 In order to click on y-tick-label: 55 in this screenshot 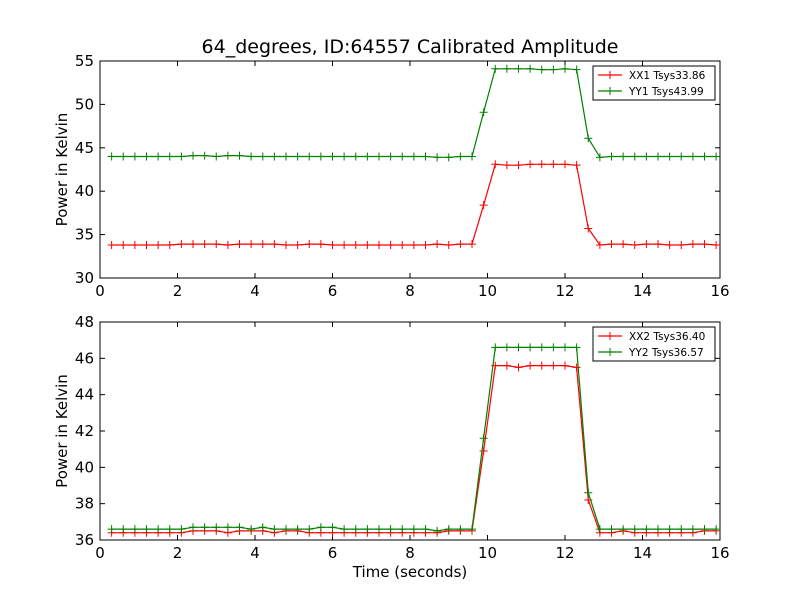, I will do `click(84, 61)`.